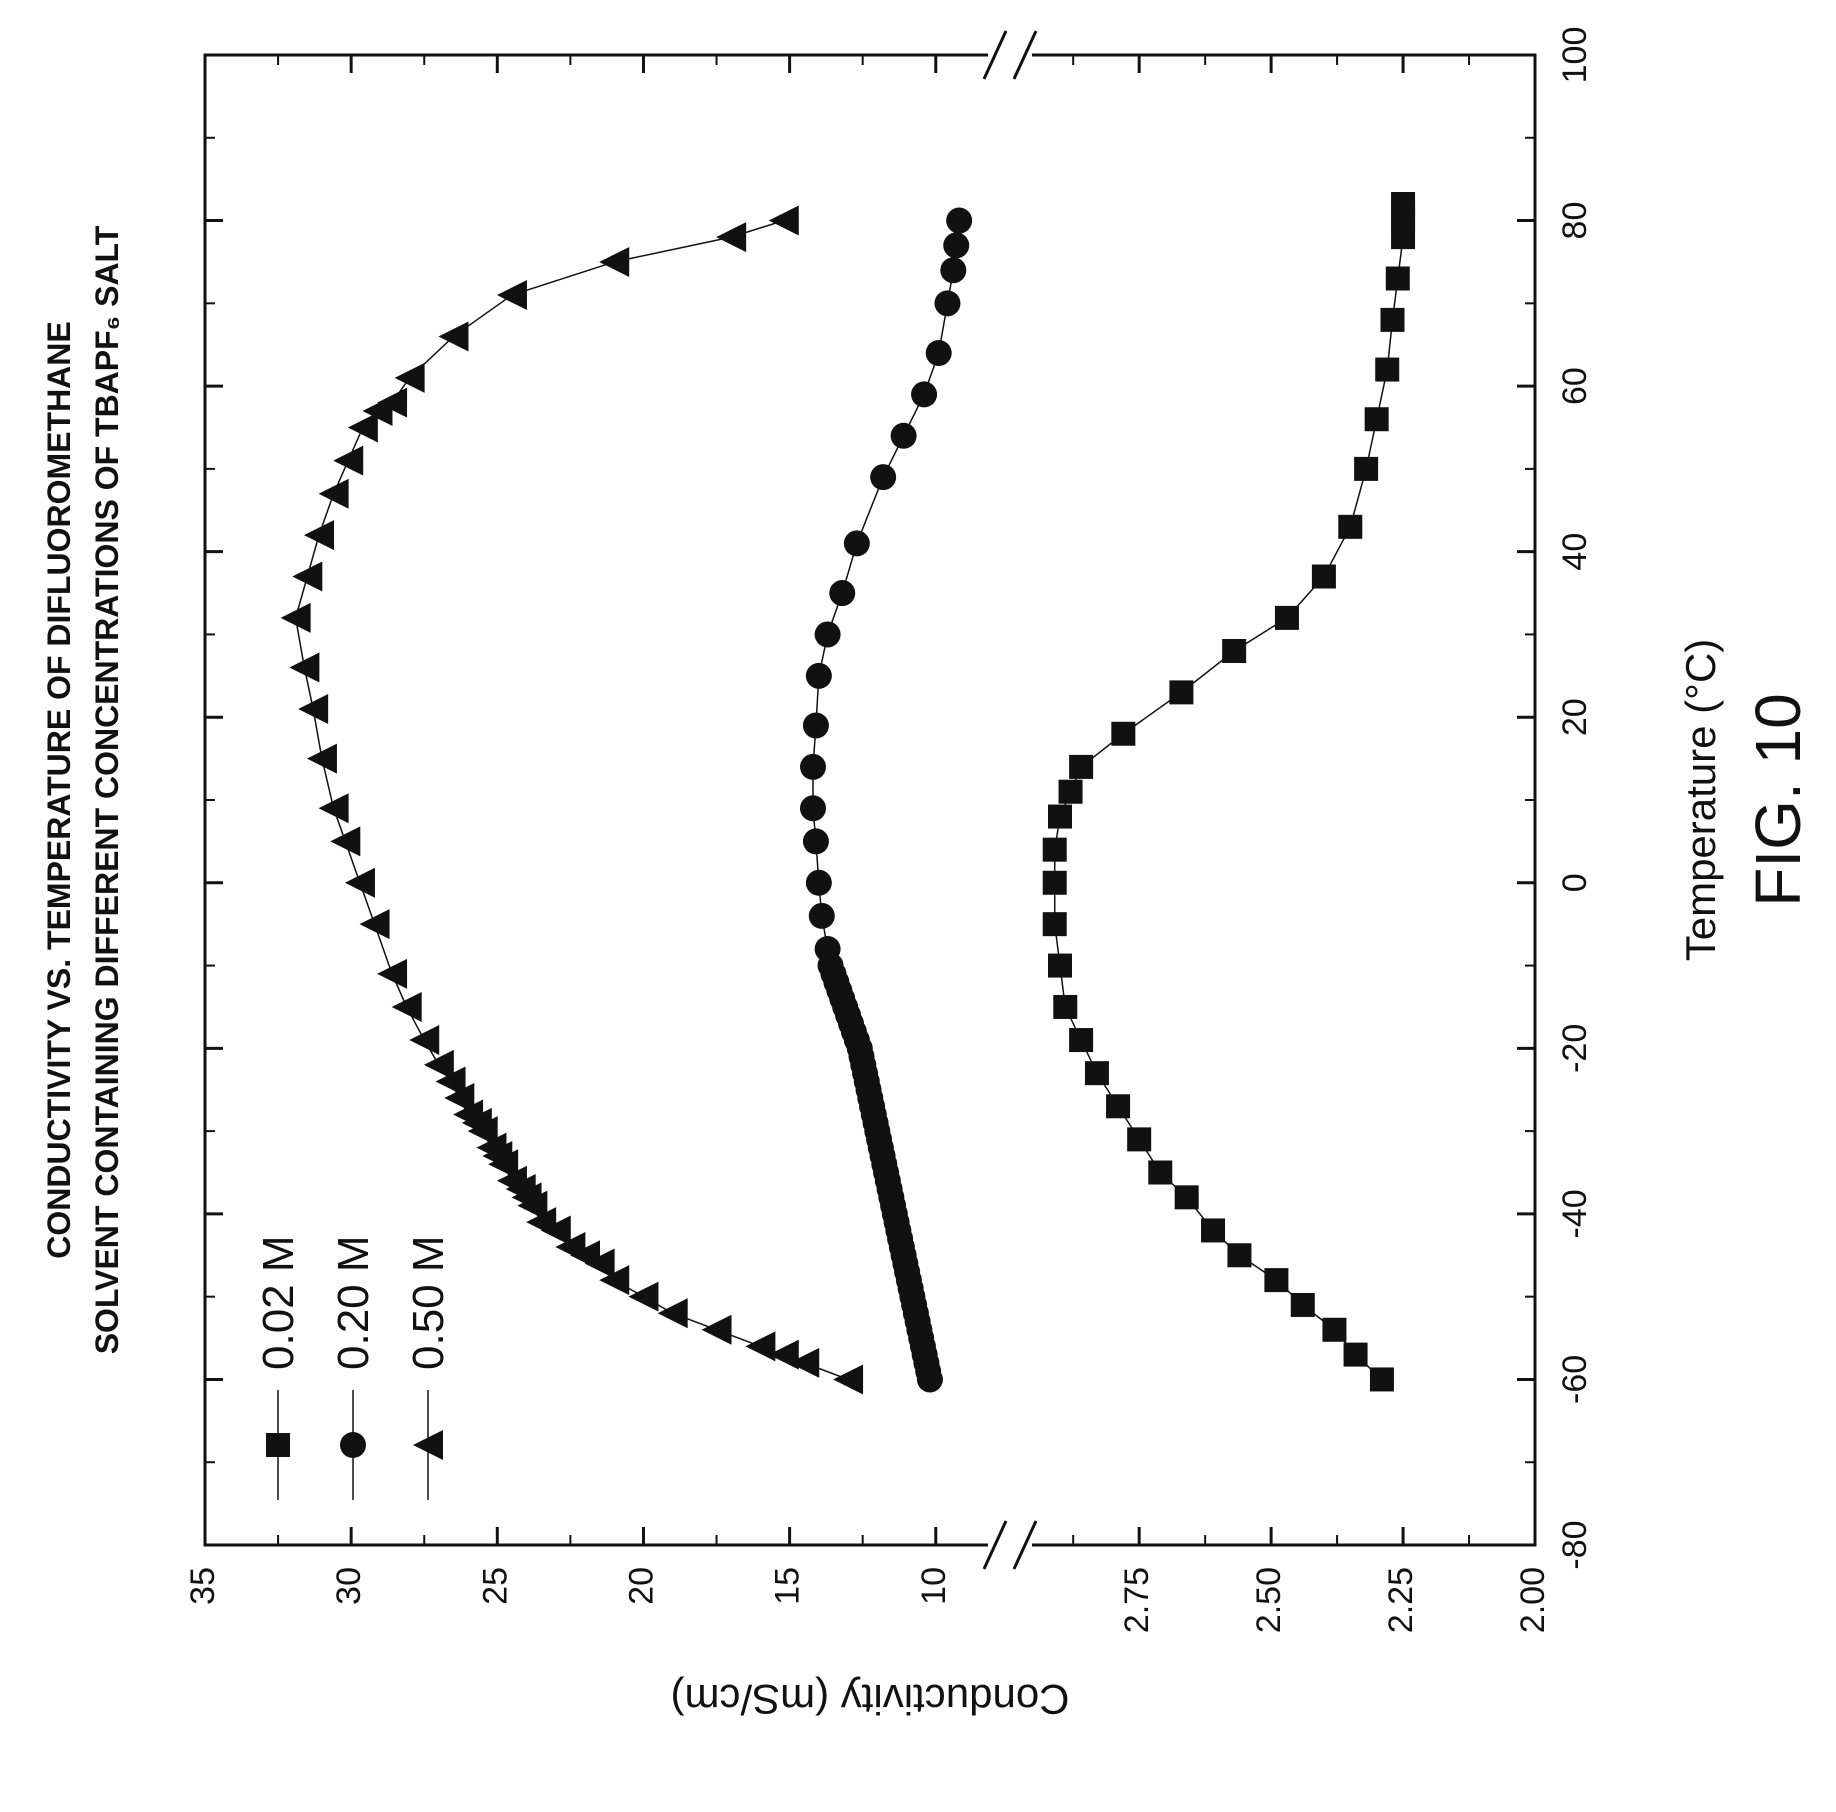 The height and width of the screenshot is (1812, 1836). I want to click on legend: 0.02 M 0.20 M 0.50 M, so click(353, 1367).